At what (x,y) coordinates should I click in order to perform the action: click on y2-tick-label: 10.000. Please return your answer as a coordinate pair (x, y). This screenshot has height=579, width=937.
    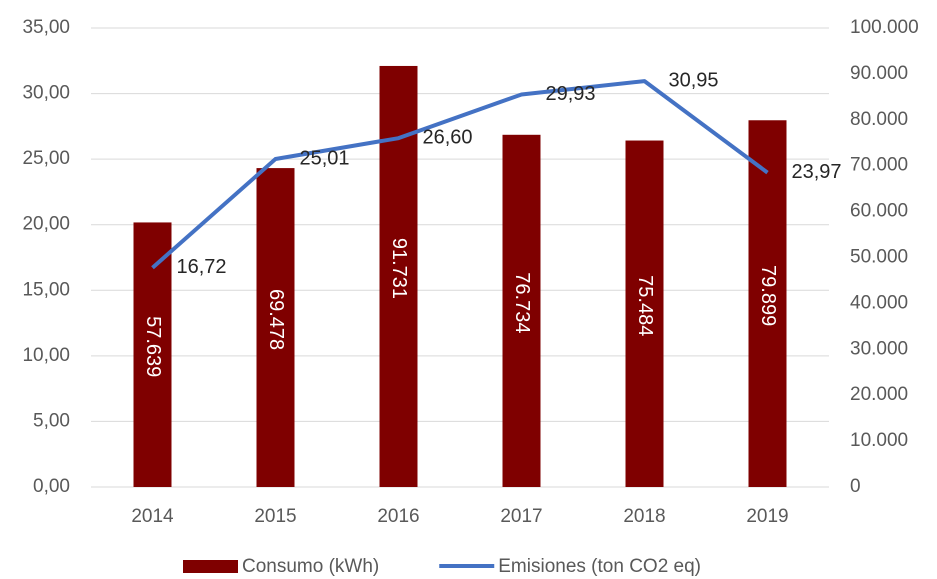
    Looking at the image, I should click on (879, 440).